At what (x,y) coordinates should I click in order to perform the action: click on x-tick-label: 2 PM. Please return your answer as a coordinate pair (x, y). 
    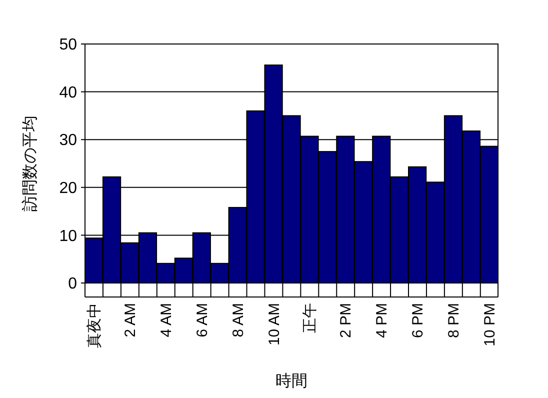
    Looking at the image, I should click on (346, 320).